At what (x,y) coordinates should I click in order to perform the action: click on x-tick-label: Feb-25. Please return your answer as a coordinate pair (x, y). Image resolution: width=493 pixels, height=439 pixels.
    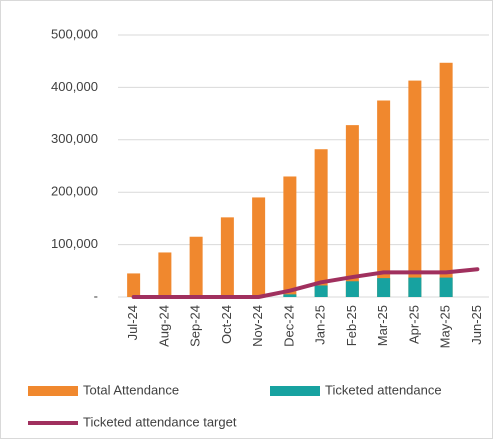
    Looking at the image, I should click on (351, 325).